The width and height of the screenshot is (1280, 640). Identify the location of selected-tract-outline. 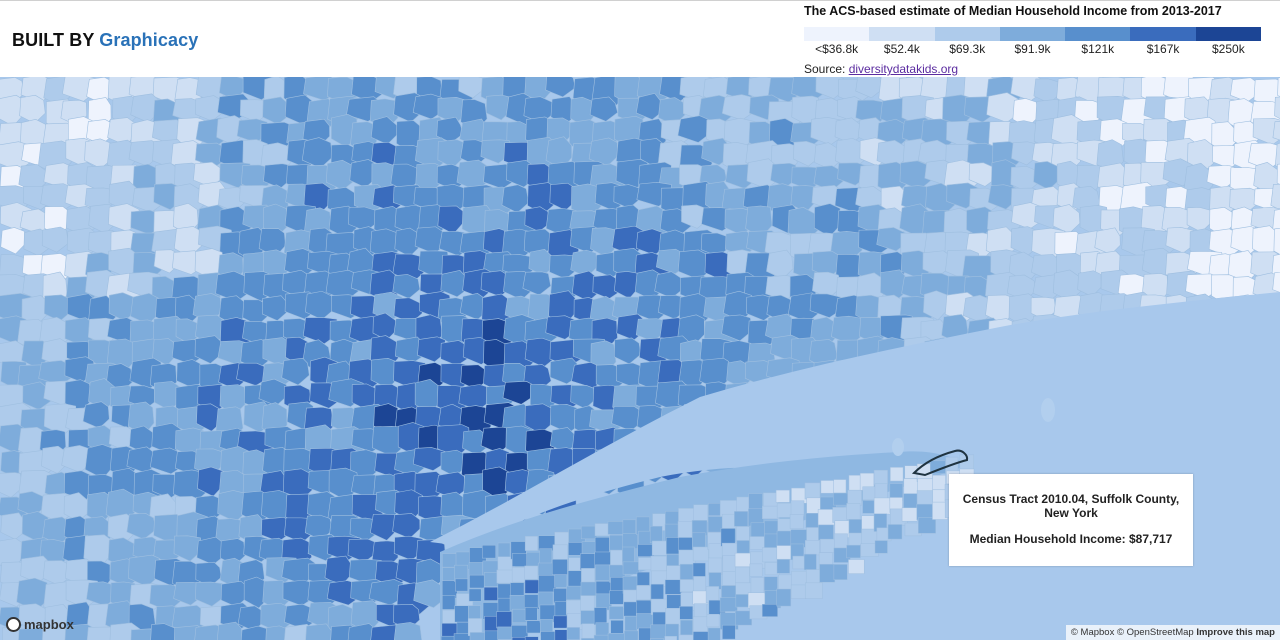
(940, 463).